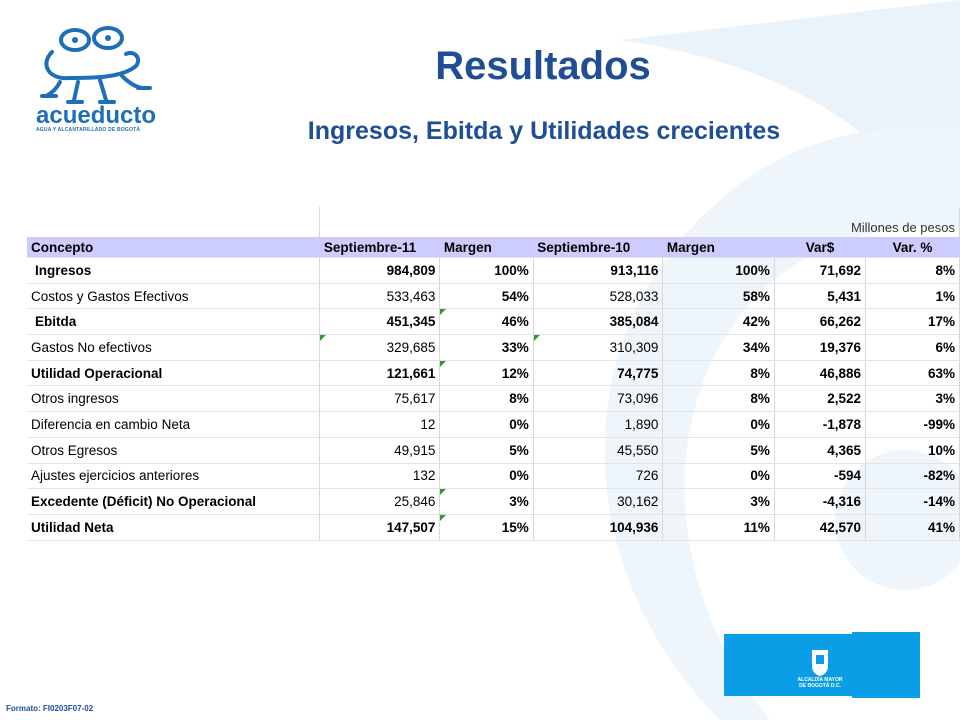 The image size is (960, 720). I want to click on cell-text-sep10: 73,096, so click(638, 399).